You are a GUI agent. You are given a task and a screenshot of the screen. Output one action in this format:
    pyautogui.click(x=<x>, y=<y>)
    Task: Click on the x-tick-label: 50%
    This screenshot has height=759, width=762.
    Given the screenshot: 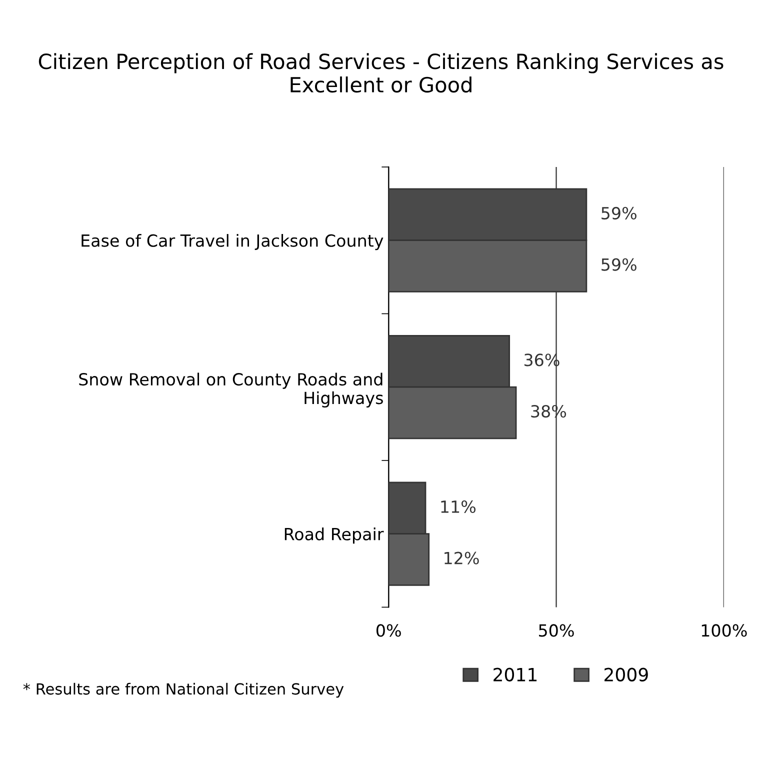 What is the action you would take?
    pyautogui.click(x=556, y=630)
    